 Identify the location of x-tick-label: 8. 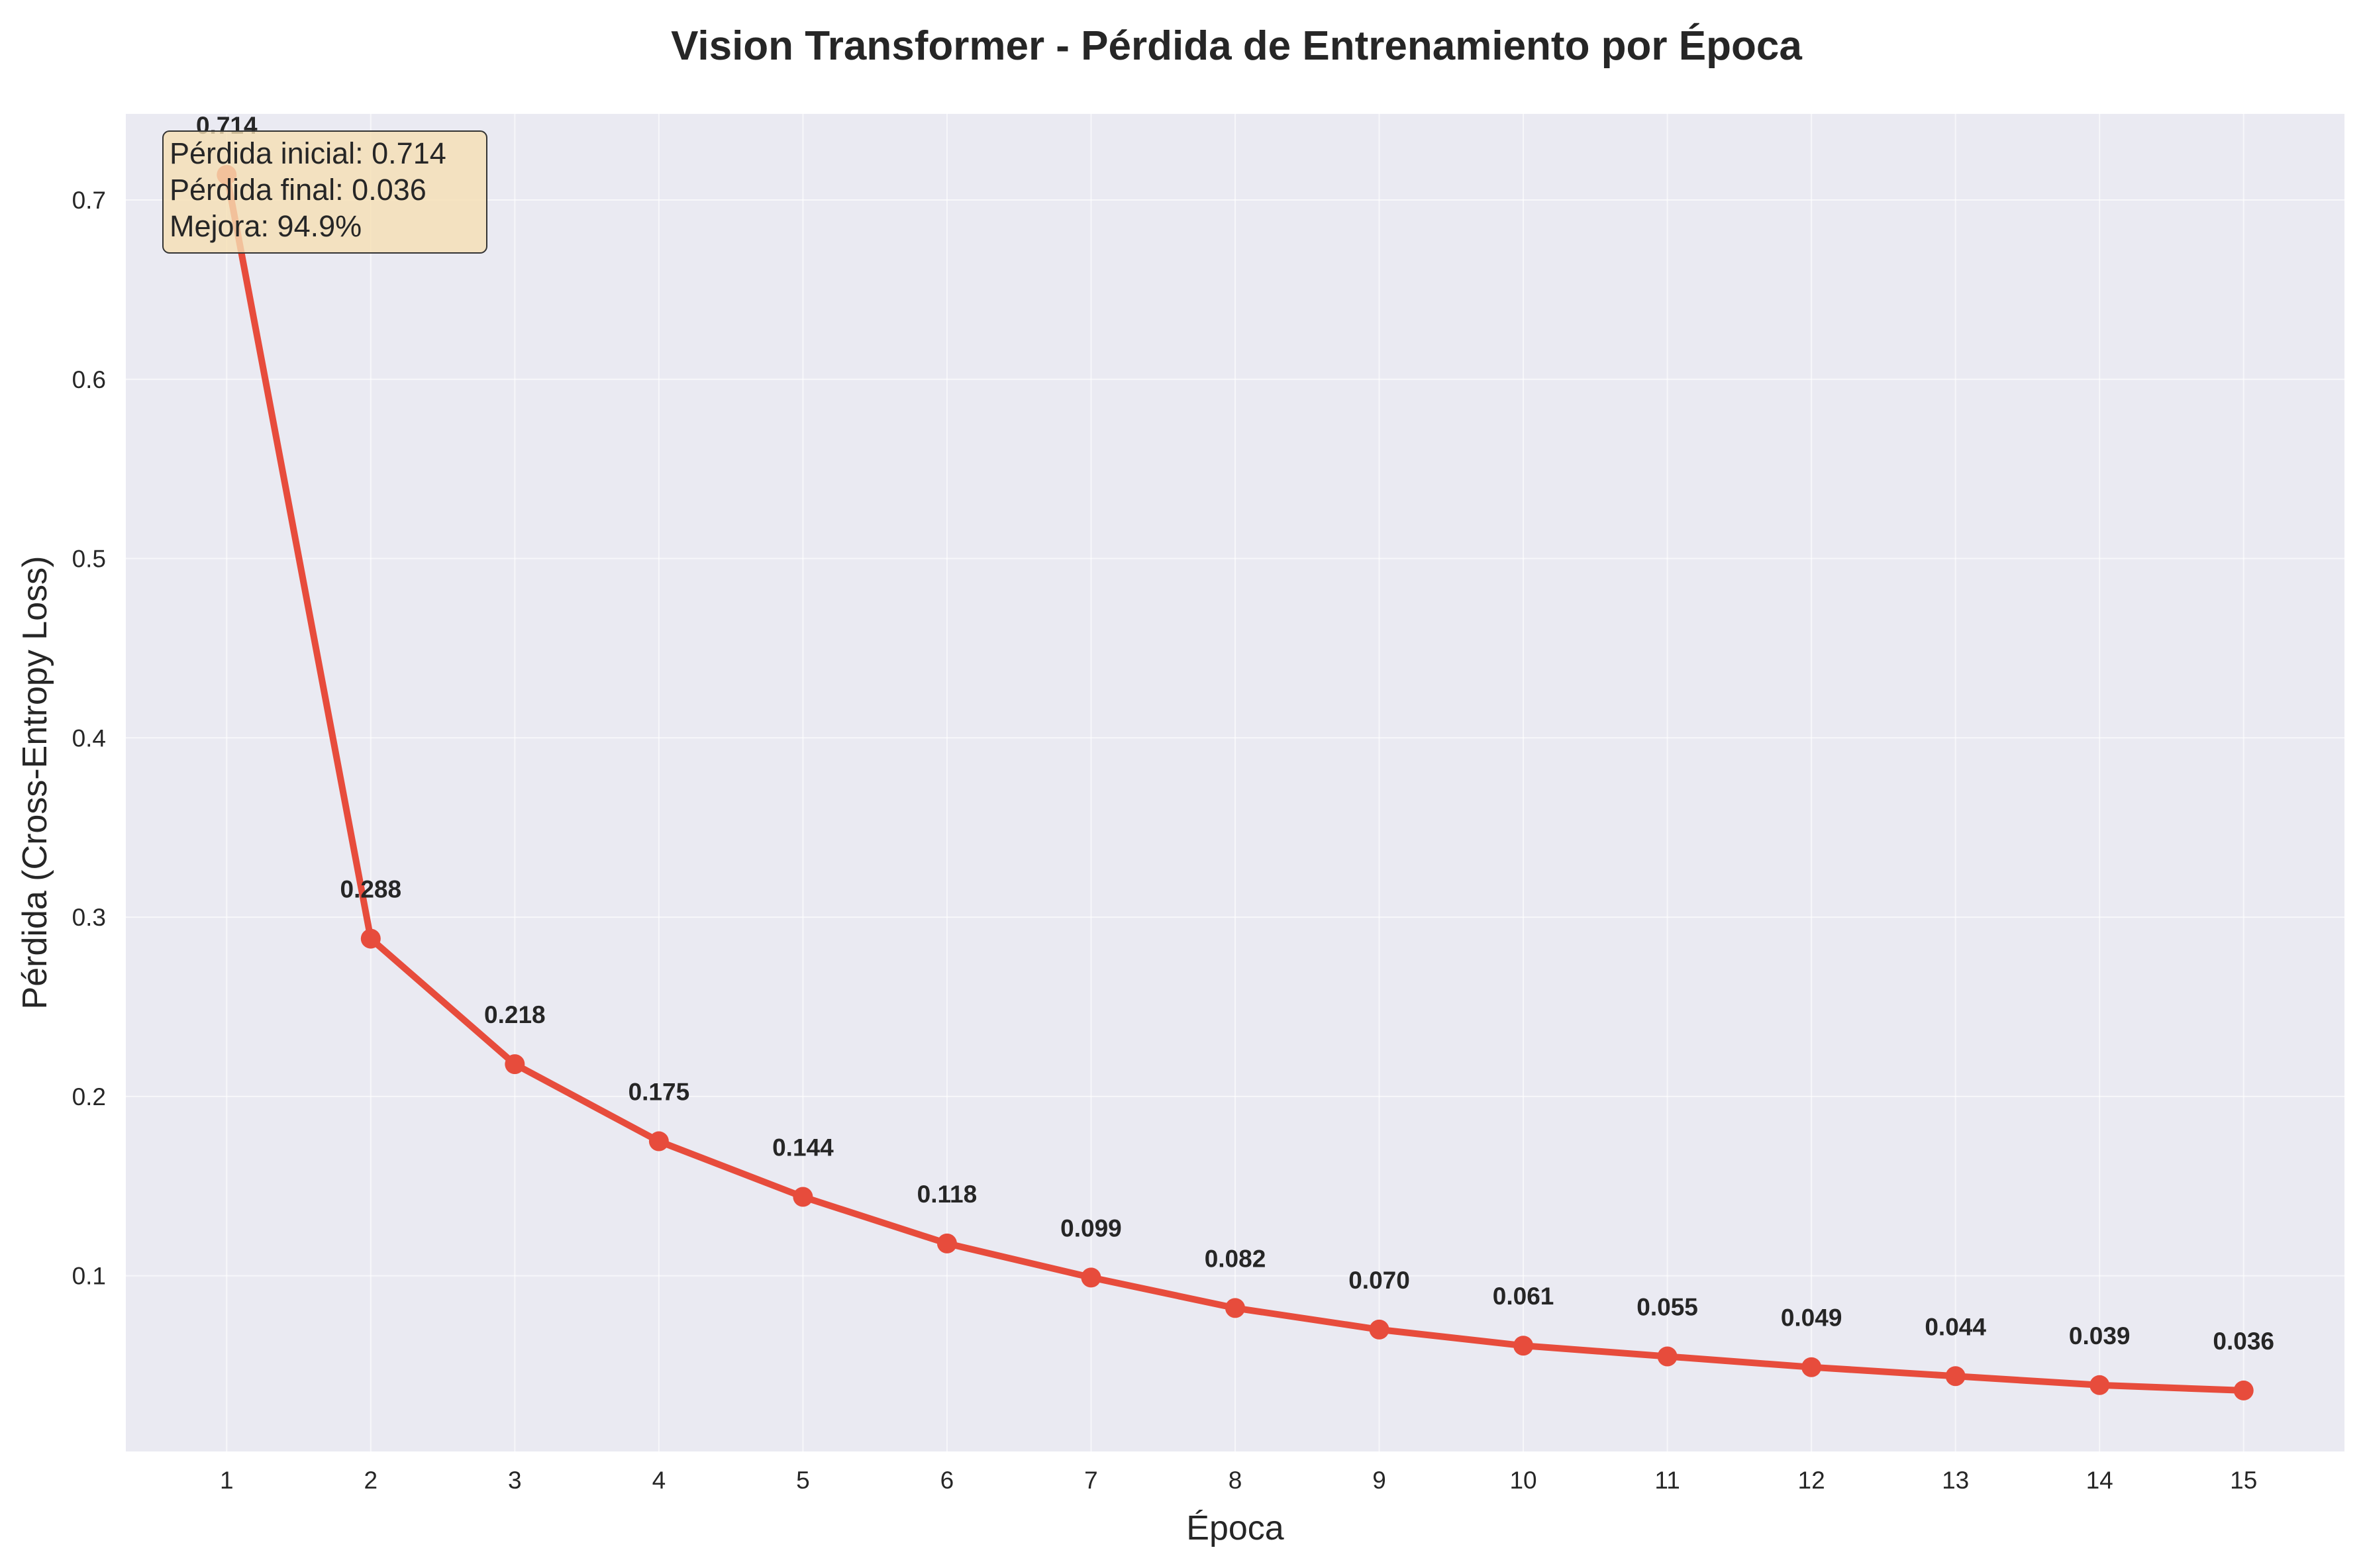
(1235, 1480).